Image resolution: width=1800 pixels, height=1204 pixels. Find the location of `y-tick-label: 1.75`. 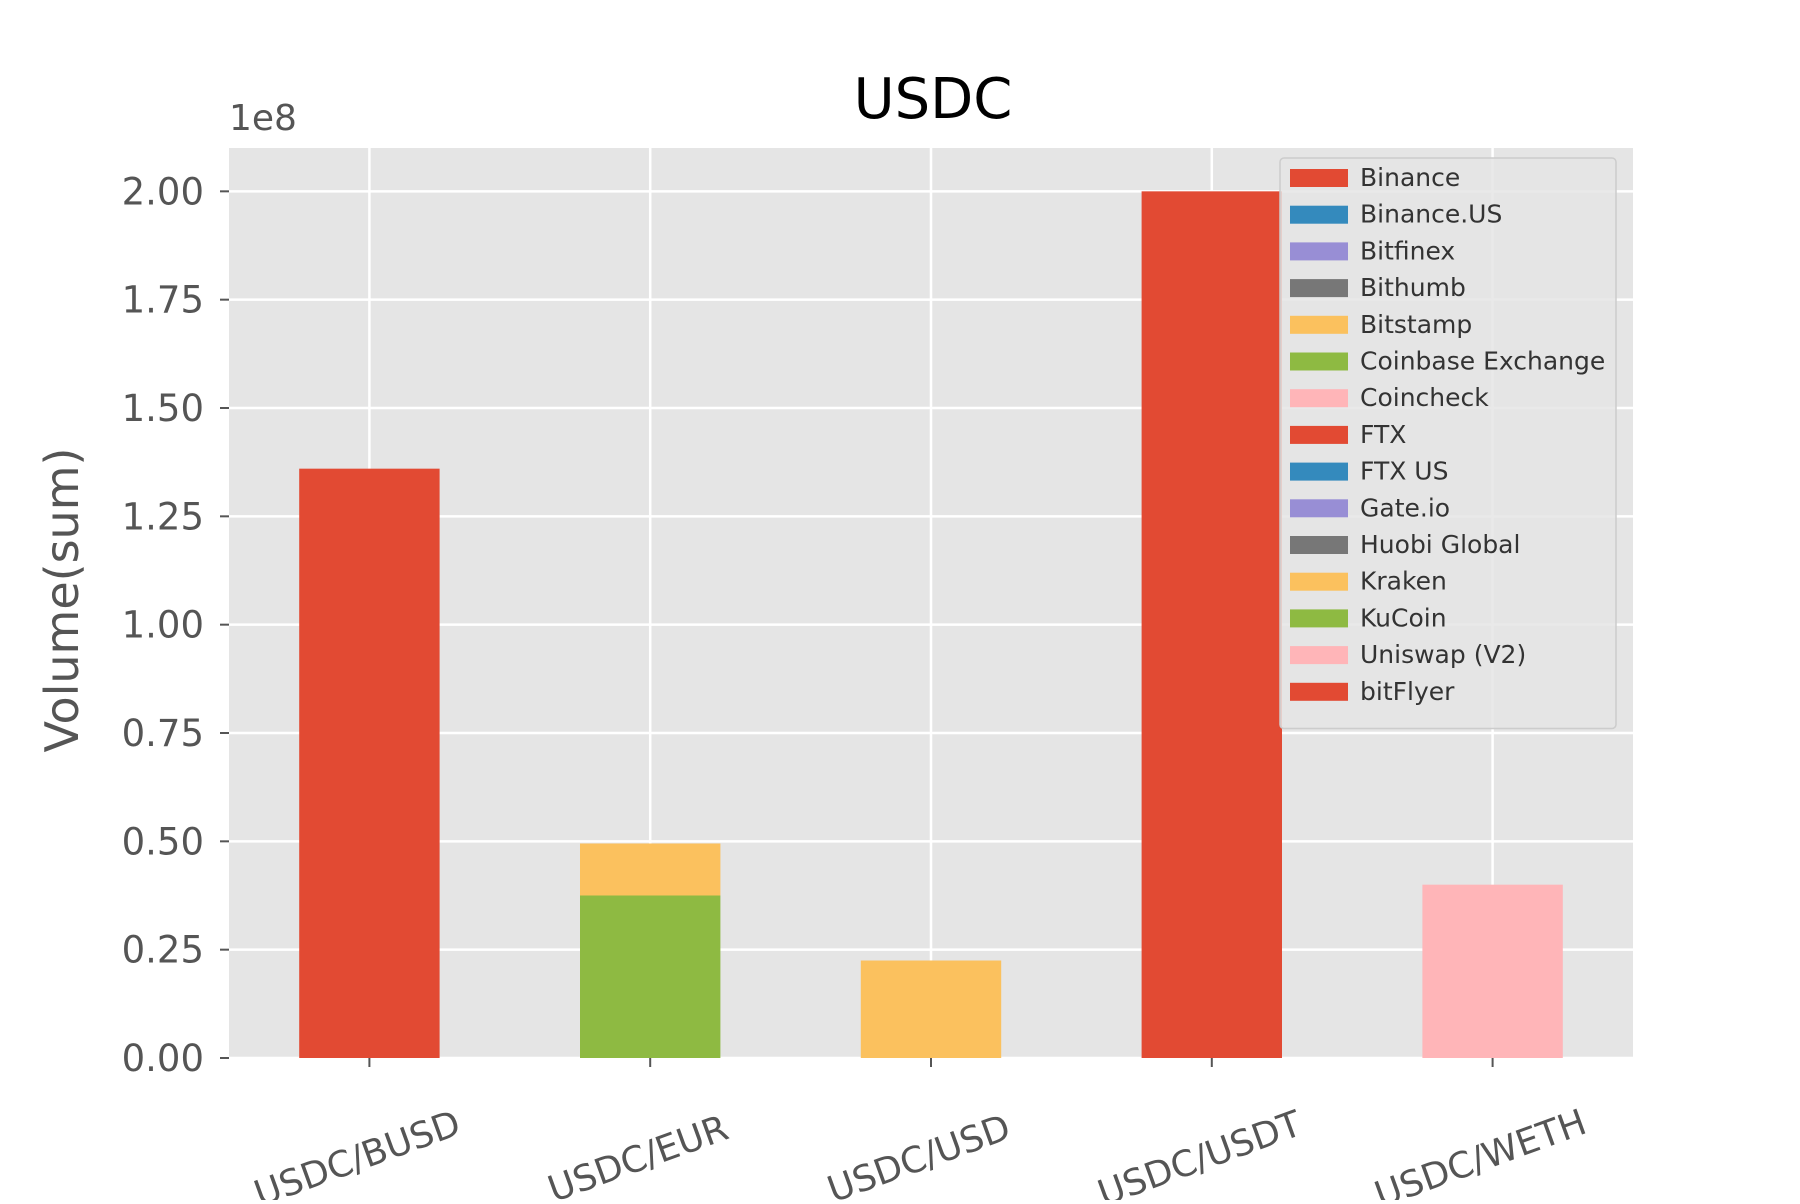

y-tick-label: 1.75 is located at coordinates (163, 300).